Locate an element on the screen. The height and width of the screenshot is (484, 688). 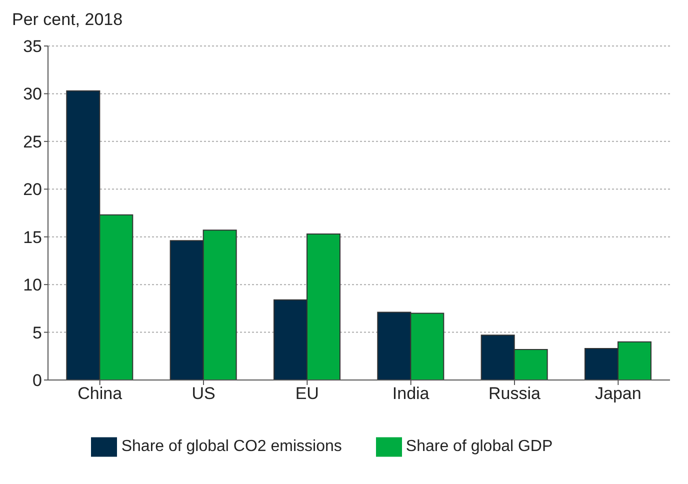
x-tick-label: Japan is located at coordinates (618, 394).